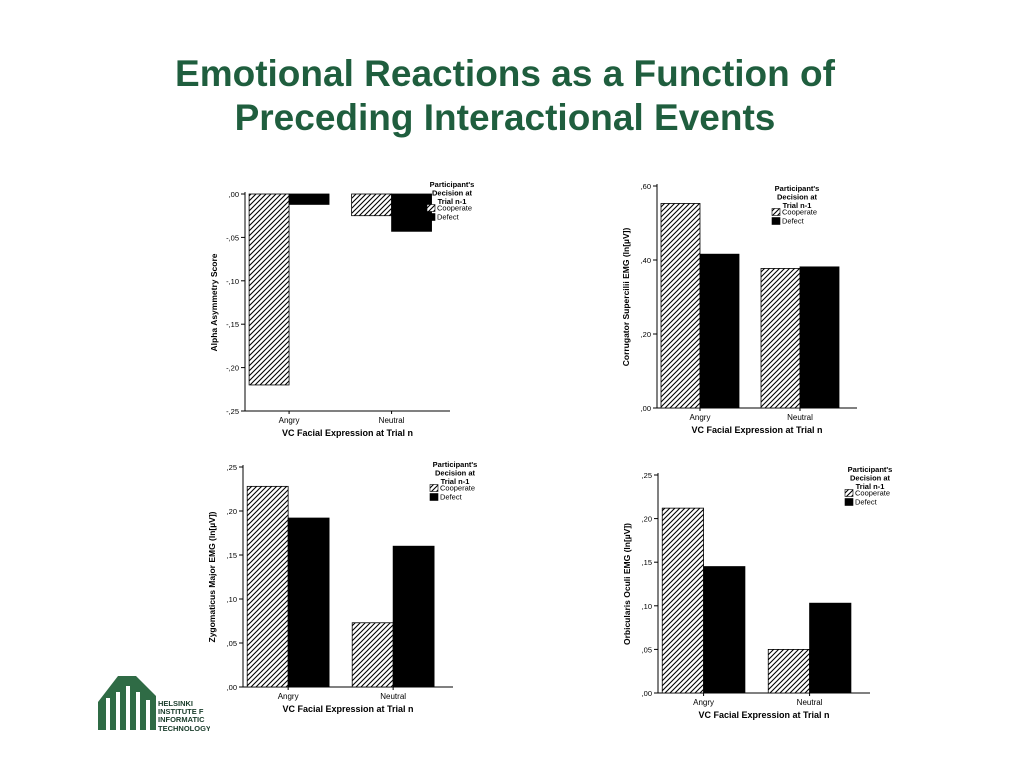 This screenshot has width=1024, height=768. Describe the element at coordinates (176, 704) in the screenshot. I see `logo-line-1: HELSINKI` at that location.